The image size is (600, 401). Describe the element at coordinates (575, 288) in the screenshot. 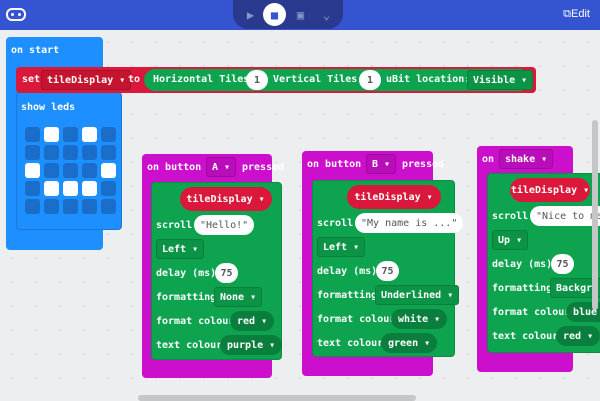

I see `formatting-dropdown: Backgro ▾` at that location.